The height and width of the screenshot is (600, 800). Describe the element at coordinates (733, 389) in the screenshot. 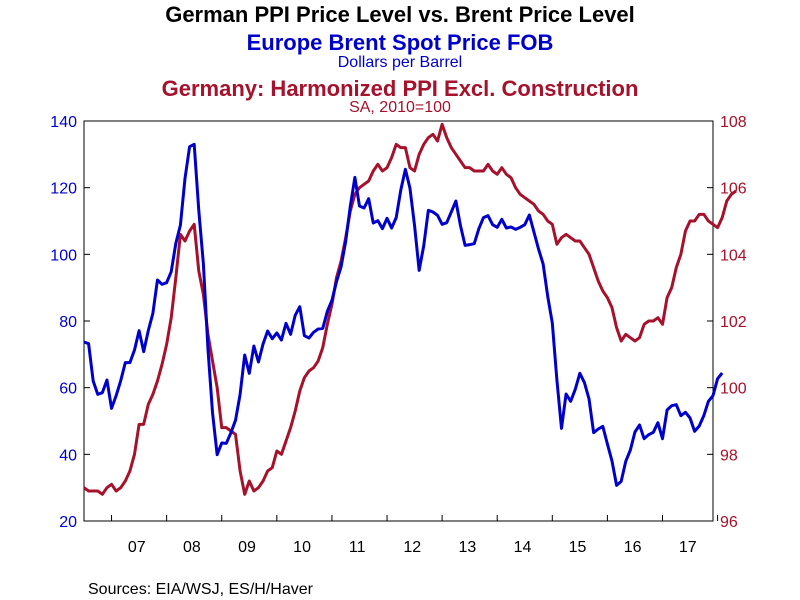

I see `y-right-tick-label: 100` at that location.